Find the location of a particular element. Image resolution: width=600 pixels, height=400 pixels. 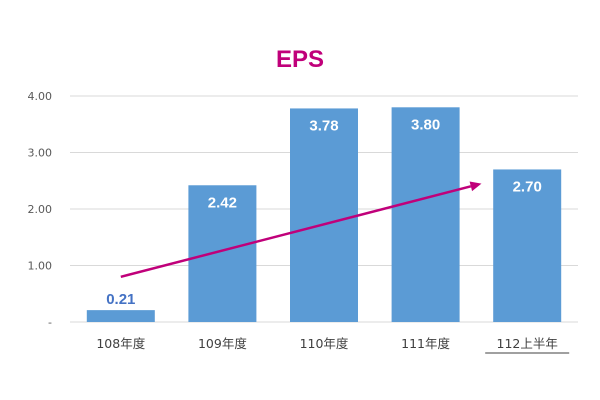

x-axis-labels: 108年度 109年度 110年度 111年度 112上半年 is located at coordinates (333, 345).